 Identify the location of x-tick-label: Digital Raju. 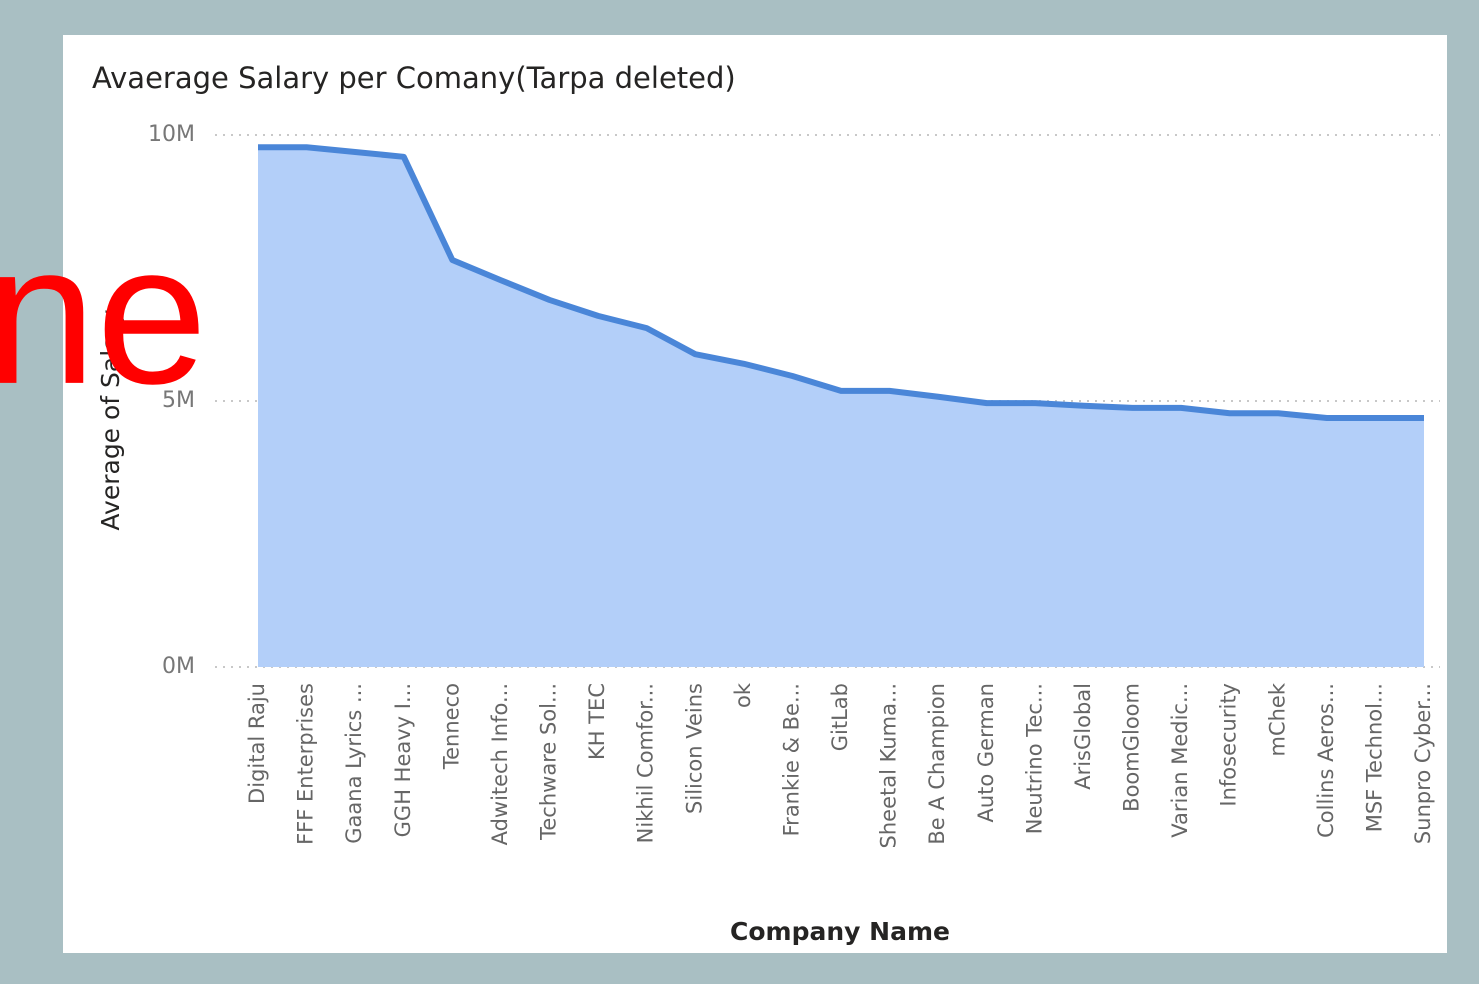
(257, 743).